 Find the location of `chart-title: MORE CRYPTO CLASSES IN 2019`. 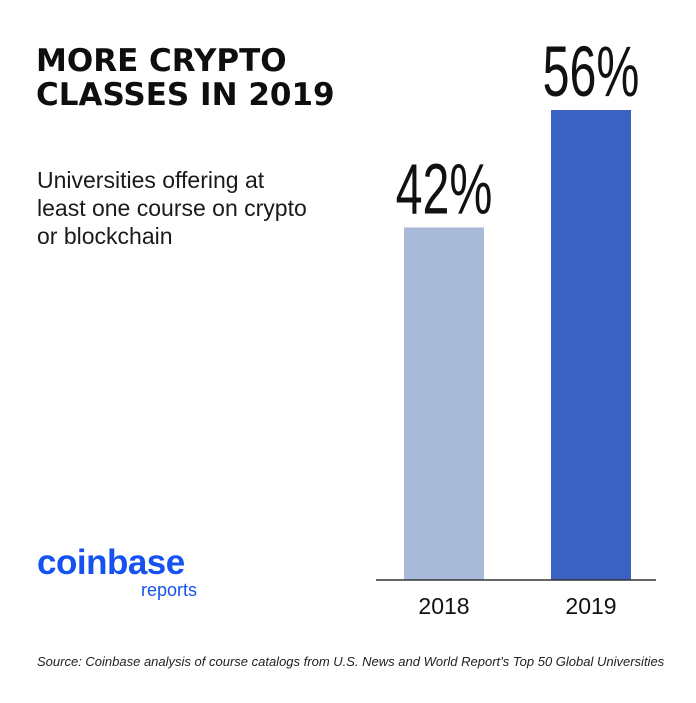

chart-title: MORE CRYPTO CLASSES IN 2019 is located at coordinates (185, 78).